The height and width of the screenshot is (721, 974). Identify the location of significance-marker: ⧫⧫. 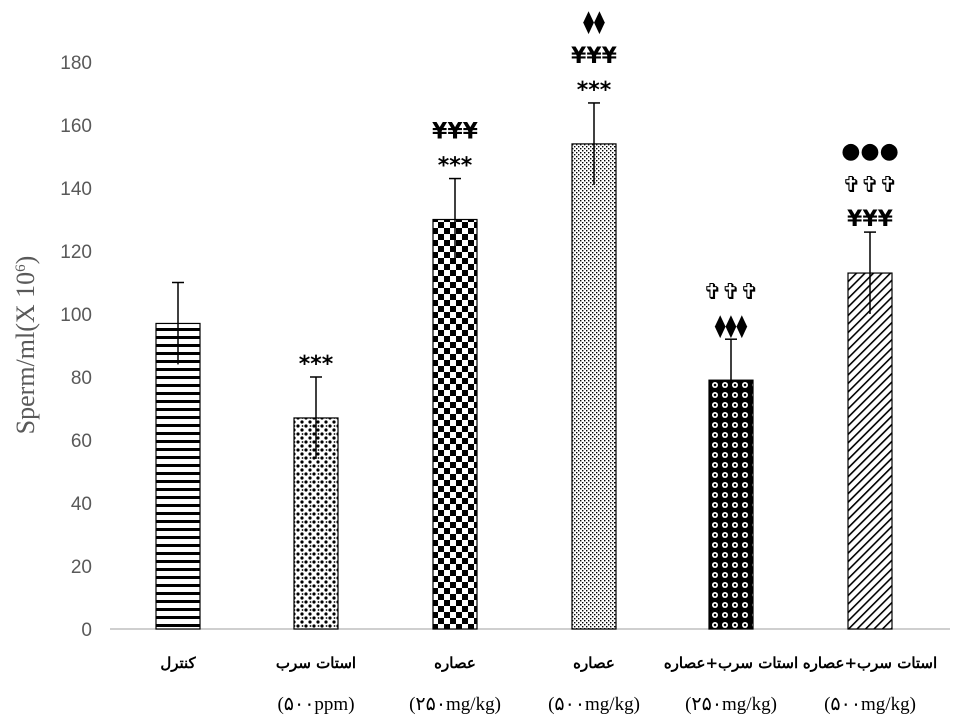
(594, 22).